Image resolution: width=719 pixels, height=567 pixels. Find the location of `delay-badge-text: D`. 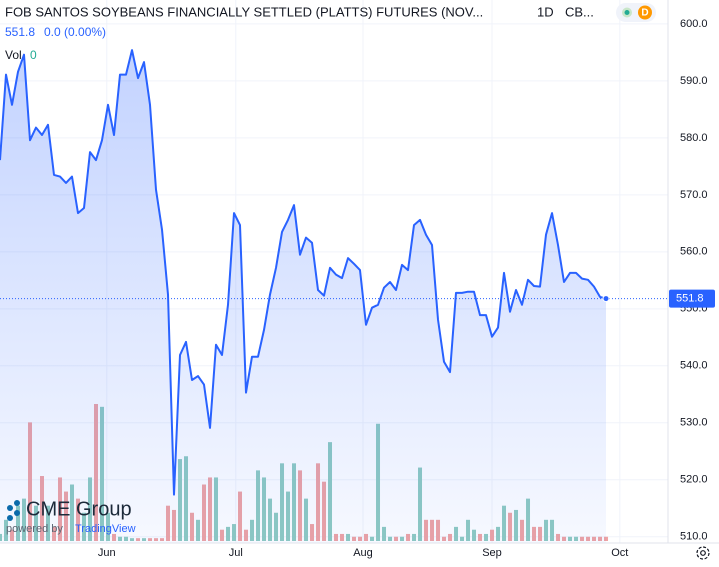

delay-badge-text: D is located at coordinates (644, 13).